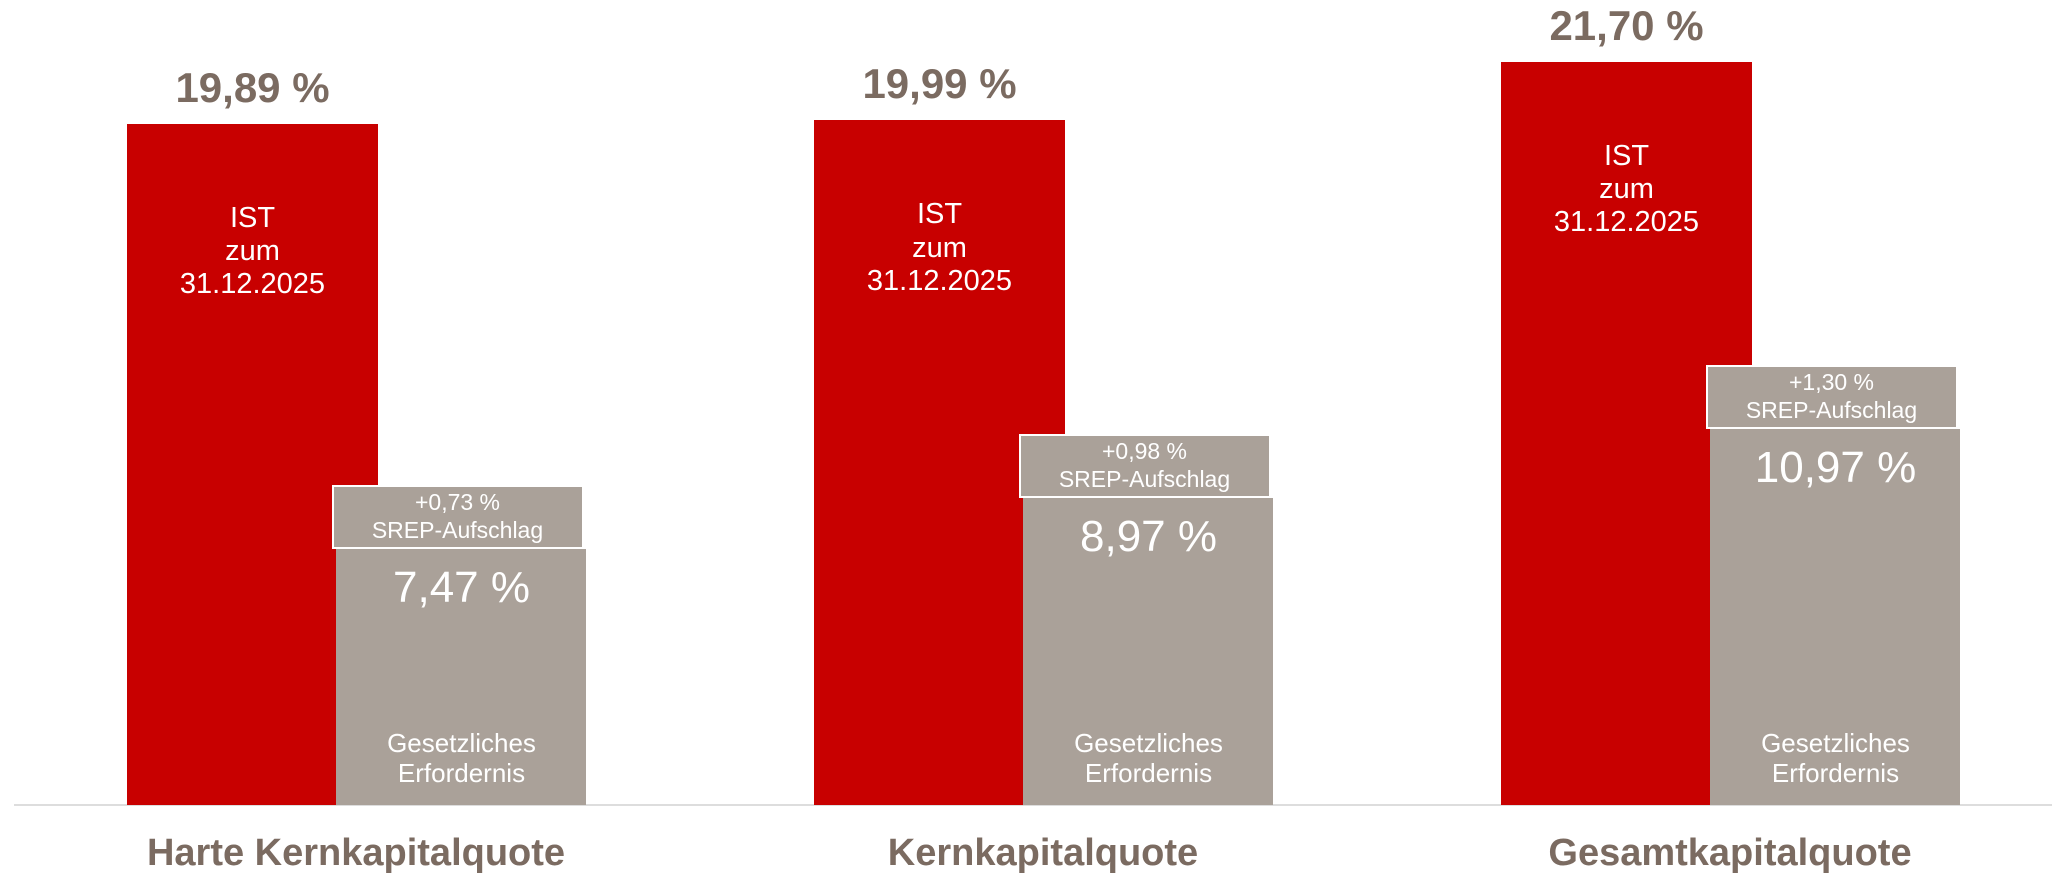 The image size is (2052, 880). I want to click on bar-value-label: 10,97 %, so click(1835, 468).